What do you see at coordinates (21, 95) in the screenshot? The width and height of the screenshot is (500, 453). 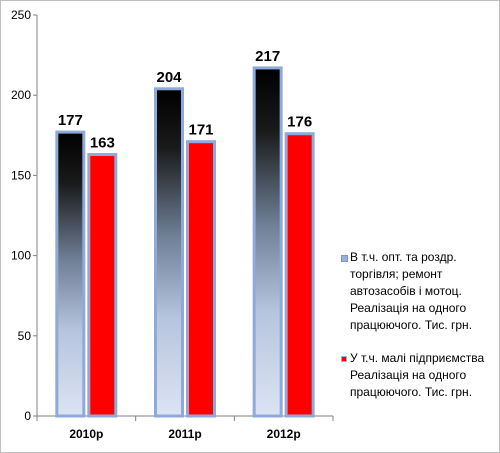 I see `y-tick-label: 200` at bounding box center [21, 95].